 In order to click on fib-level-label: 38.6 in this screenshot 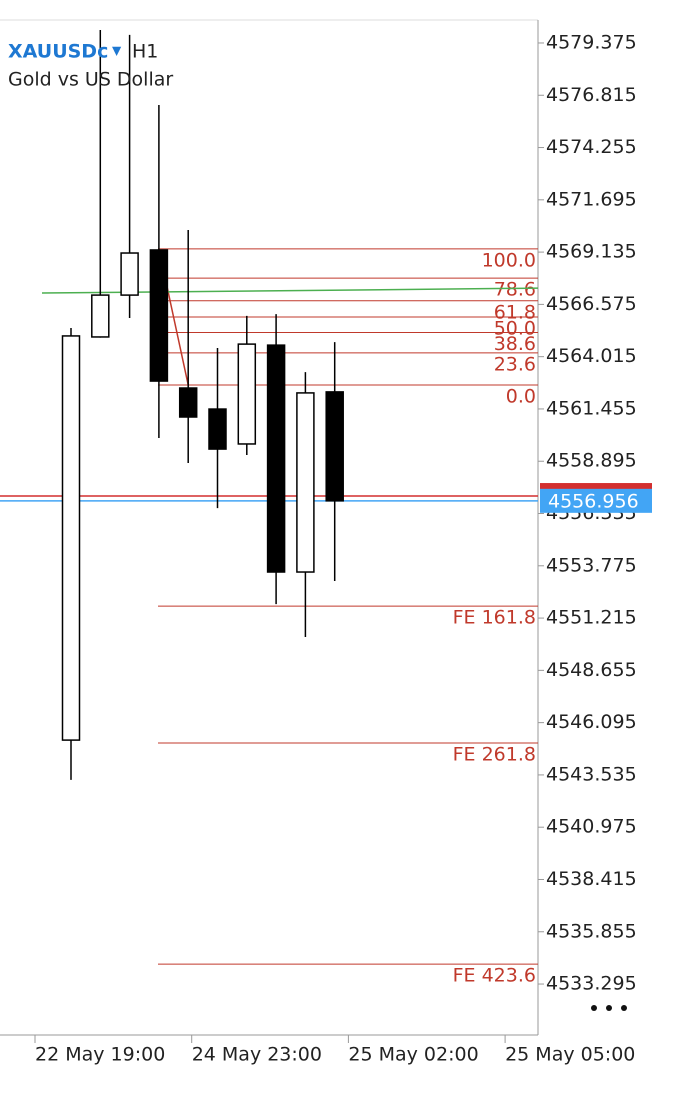, I will do `click(515, 344)`.